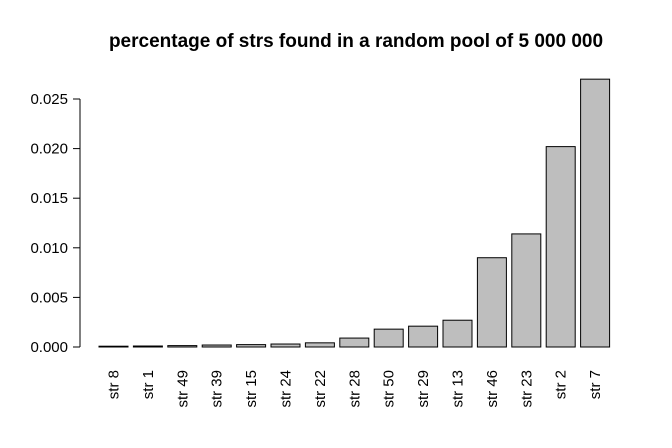  What do you see at coordinates (492, 389) in the screenshot?
I see `x-tick-label: str 46` at bounding box center [492, 389].